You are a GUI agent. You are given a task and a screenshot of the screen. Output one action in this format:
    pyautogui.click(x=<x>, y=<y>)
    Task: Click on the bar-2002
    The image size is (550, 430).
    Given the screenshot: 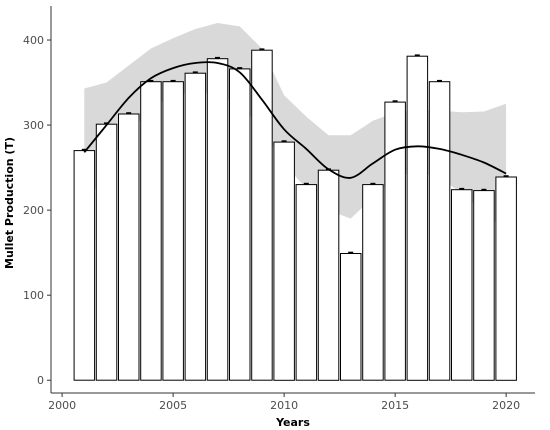 What is the action you would take?
    pyautogui.click(x=106, y=252)
    